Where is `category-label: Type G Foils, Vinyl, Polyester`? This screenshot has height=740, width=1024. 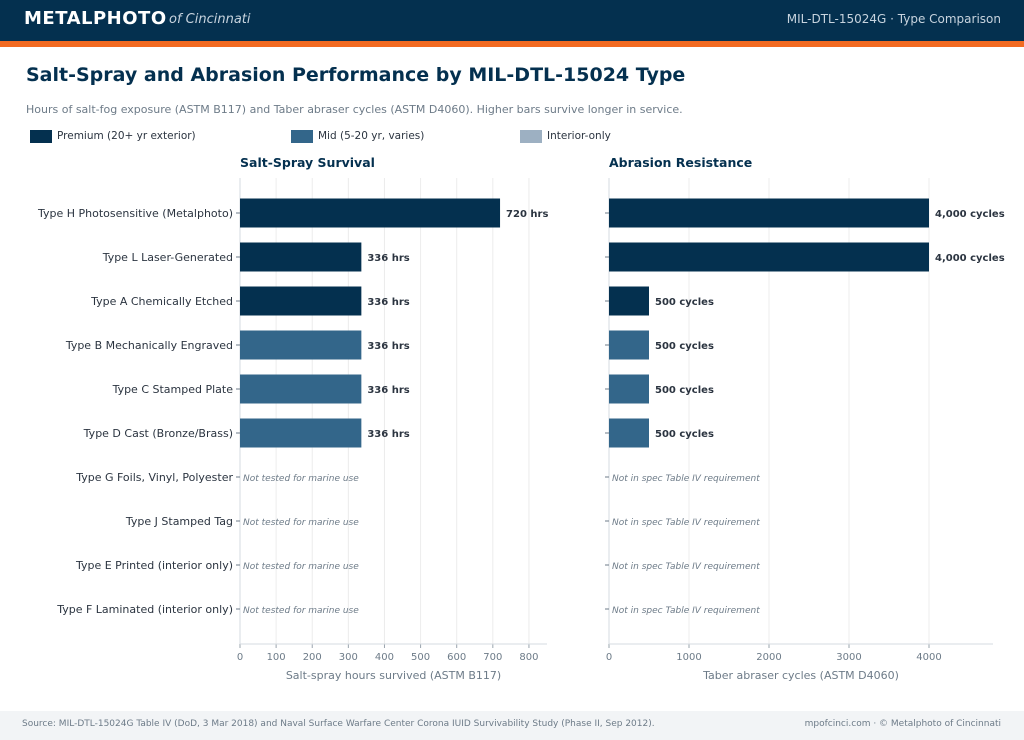 category-label: Type G Foils, Vinyl, Polyester is located at coordinates (154, 477).